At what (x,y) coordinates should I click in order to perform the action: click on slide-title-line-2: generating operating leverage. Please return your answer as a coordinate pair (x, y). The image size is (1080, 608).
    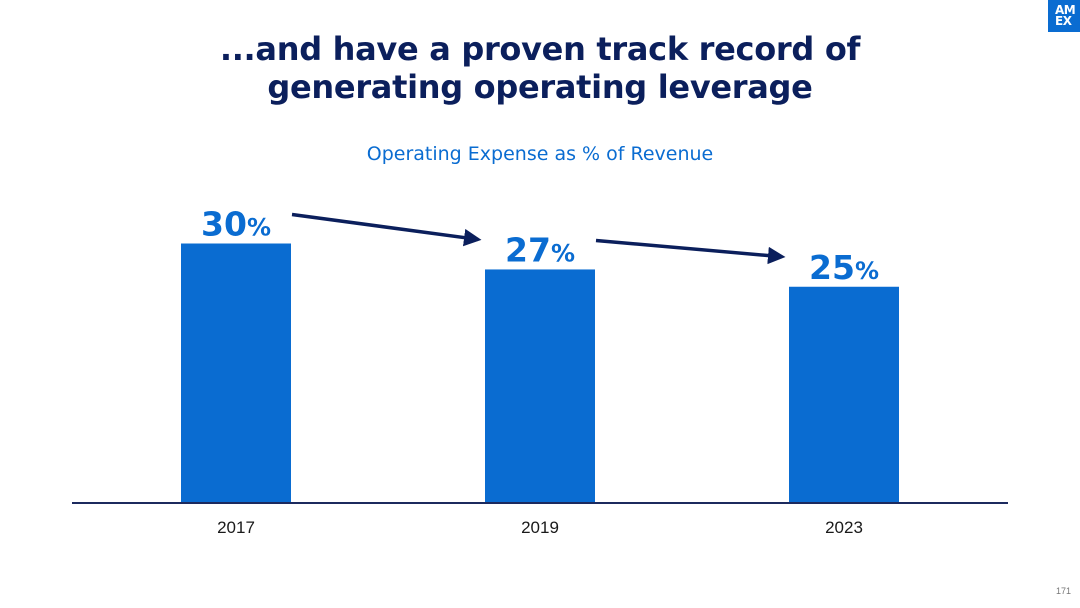
    Looking at the image, I should click on (540, 87).